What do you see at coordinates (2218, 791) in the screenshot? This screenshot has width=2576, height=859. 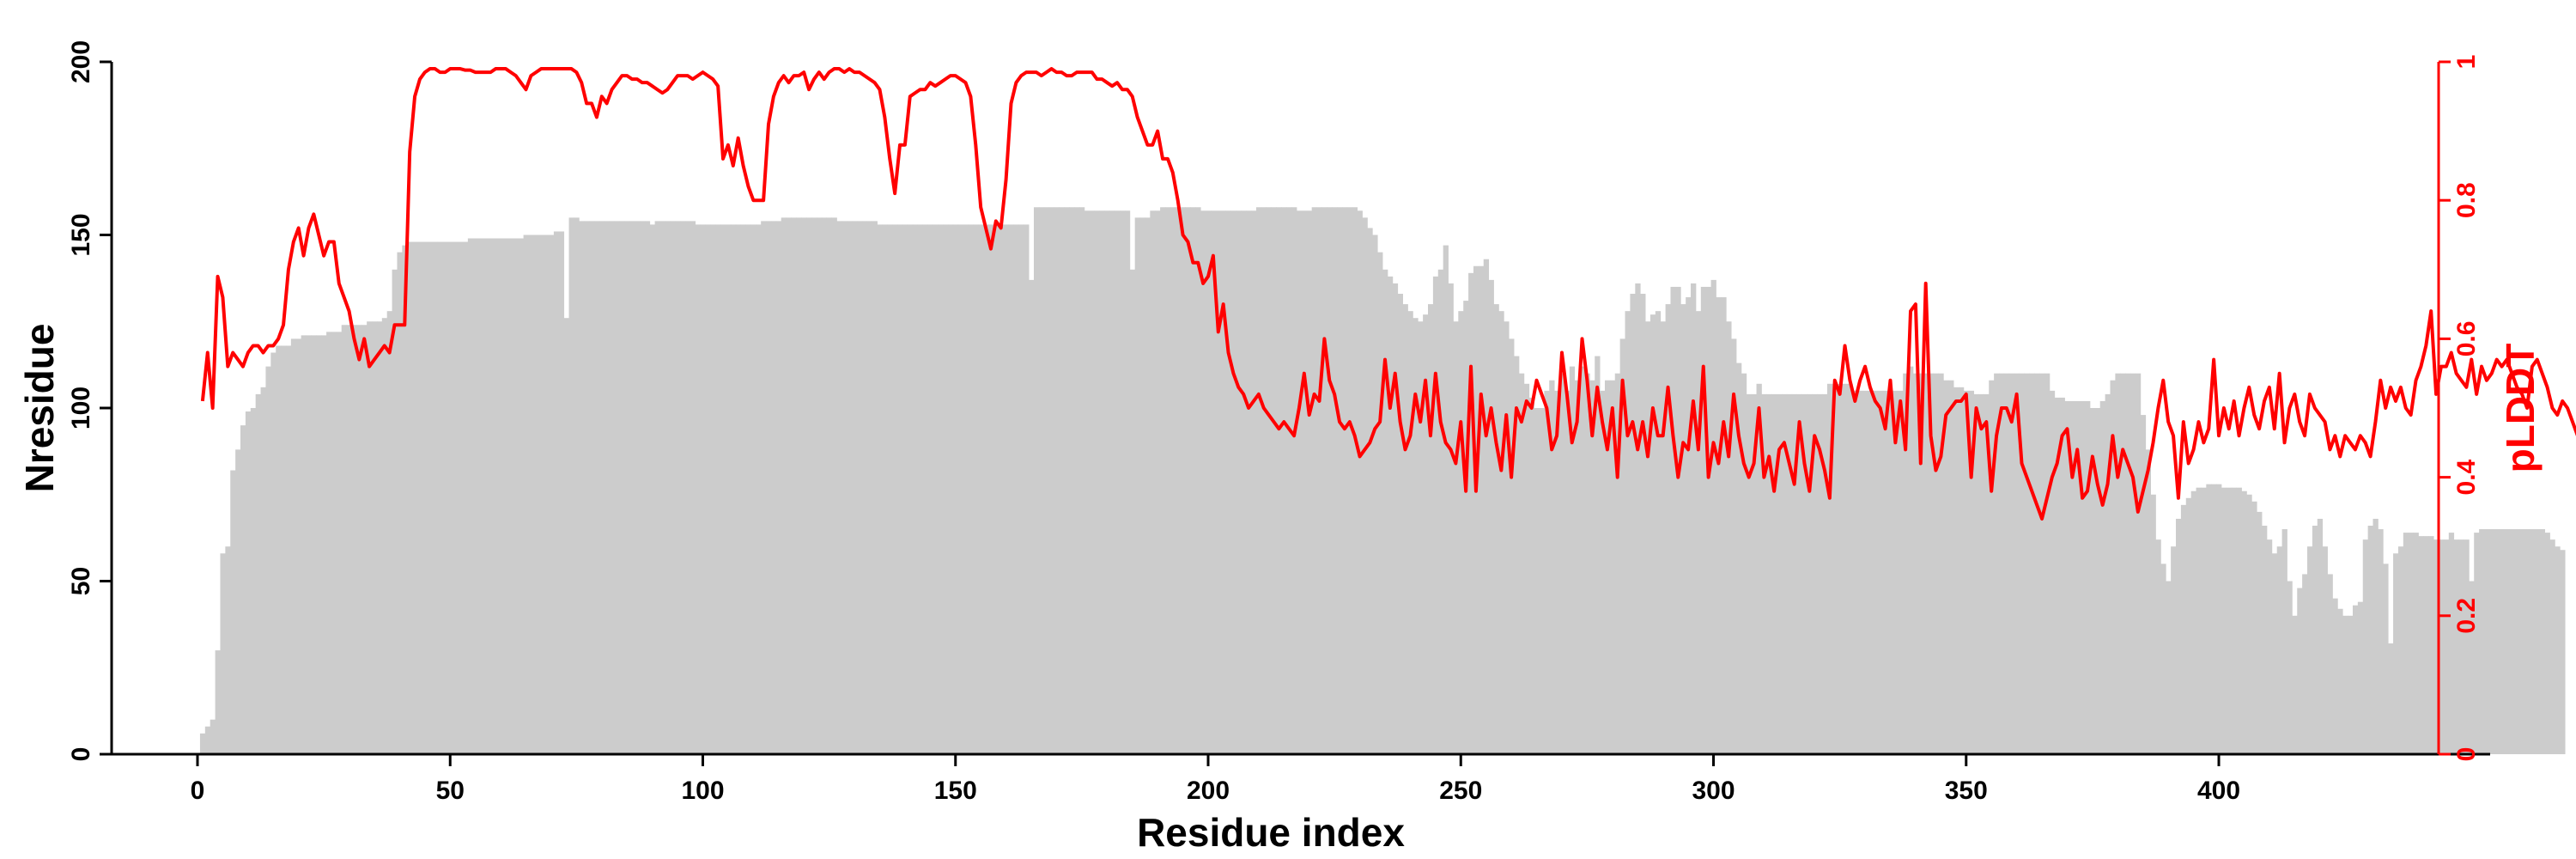 I see `x-tick-label: 400` at bounding box center [2218, 791].